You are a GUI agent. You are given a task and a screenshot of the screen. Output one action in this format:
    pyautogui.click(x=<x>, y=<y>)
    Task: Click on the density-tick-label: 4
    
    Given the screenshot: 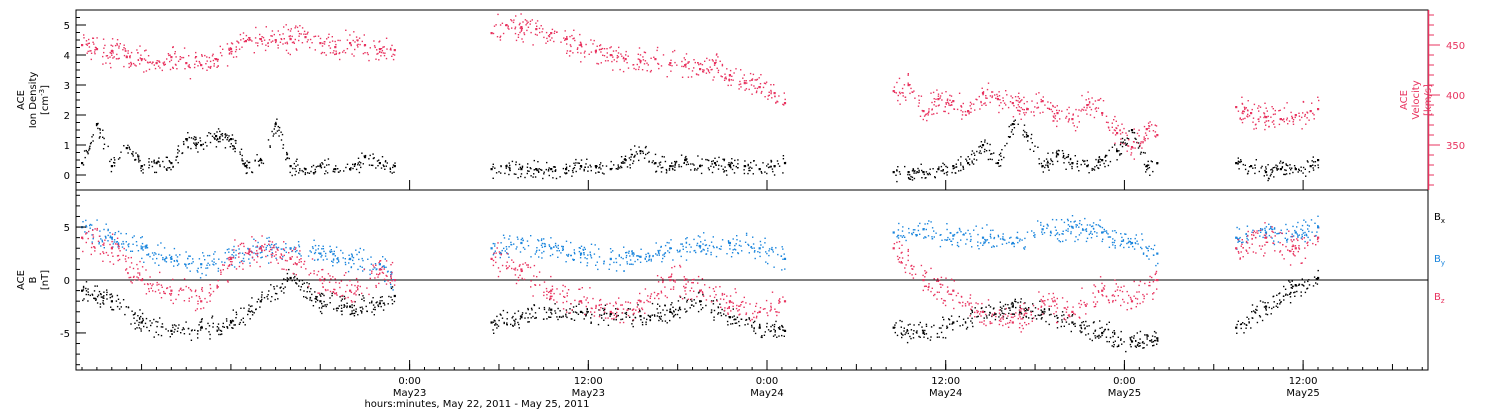 What is the action you would take?
    pyautogui.click(x=67, y=56)
    